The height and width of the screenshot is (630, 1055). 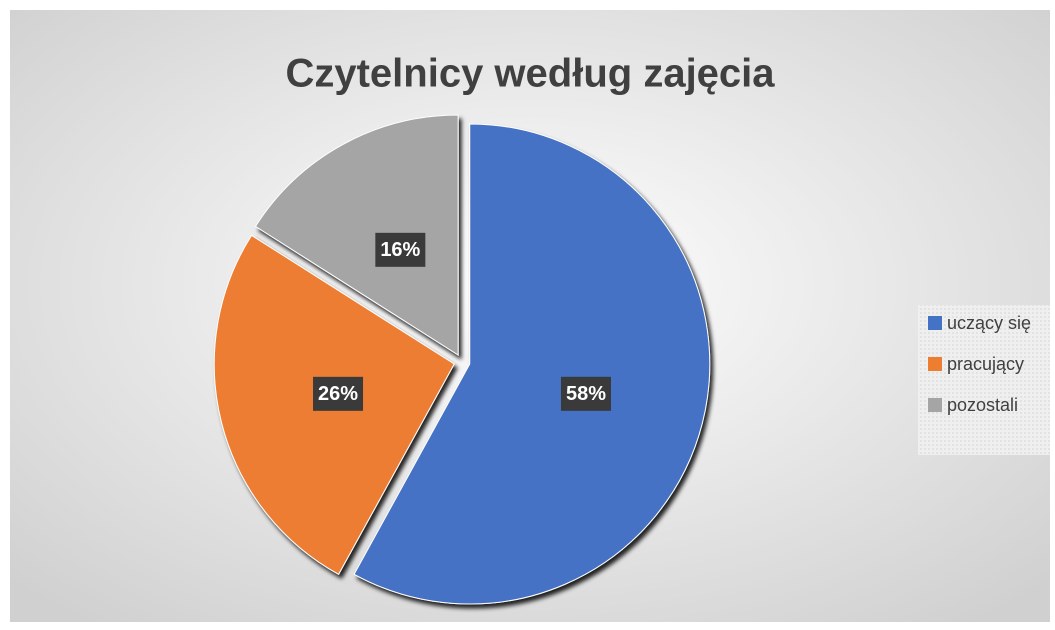 I want to click on data-label: 58%, so click(x=586, y=394).